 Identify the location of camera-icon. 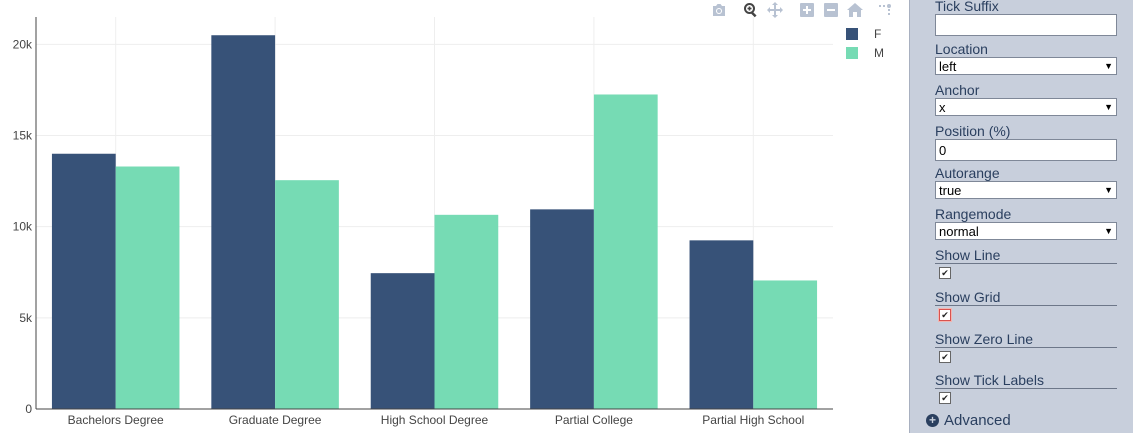
(719, 10).